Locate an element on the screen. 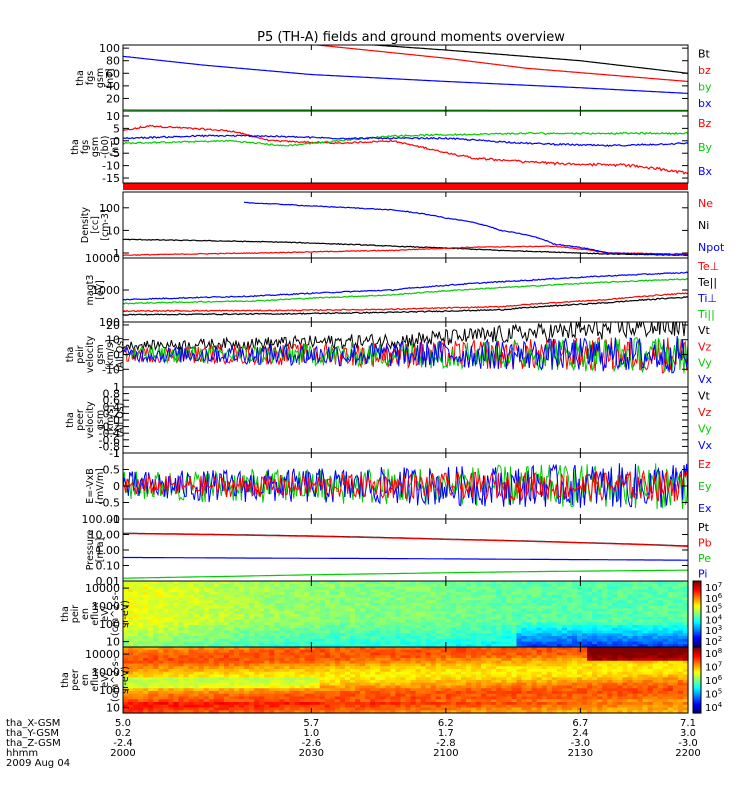  y-axis-label-line: [nT] is located at coordinates (115, 146).